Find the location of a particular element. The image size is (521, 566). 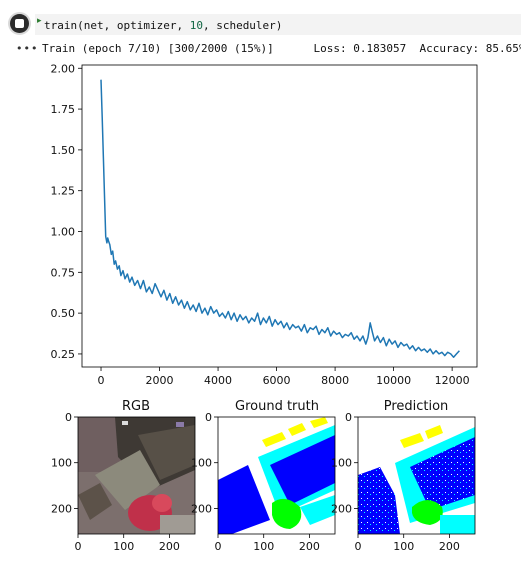

prediction-image is located at coordinates (416, 475).